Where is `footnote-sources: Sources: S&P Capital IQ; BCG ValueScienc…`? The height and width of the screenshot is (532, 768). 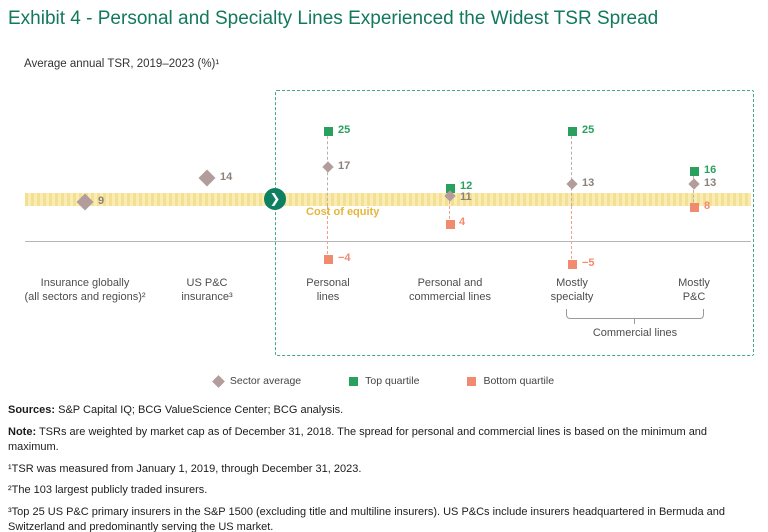
footnote-sources: Sources: S&P Capital IQ; BCG ValueScienc… is located at coordinates (384, 410).